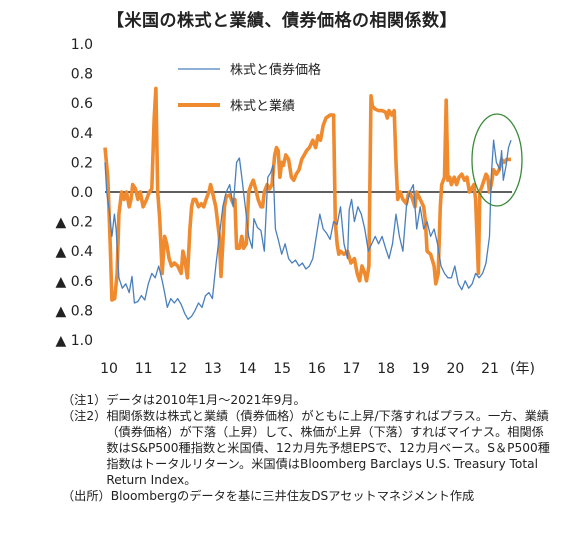  I want to click on x-axis-ticks: 10 11 12 13 14 15 16 17 18 19 20 21, so click(299, 369).